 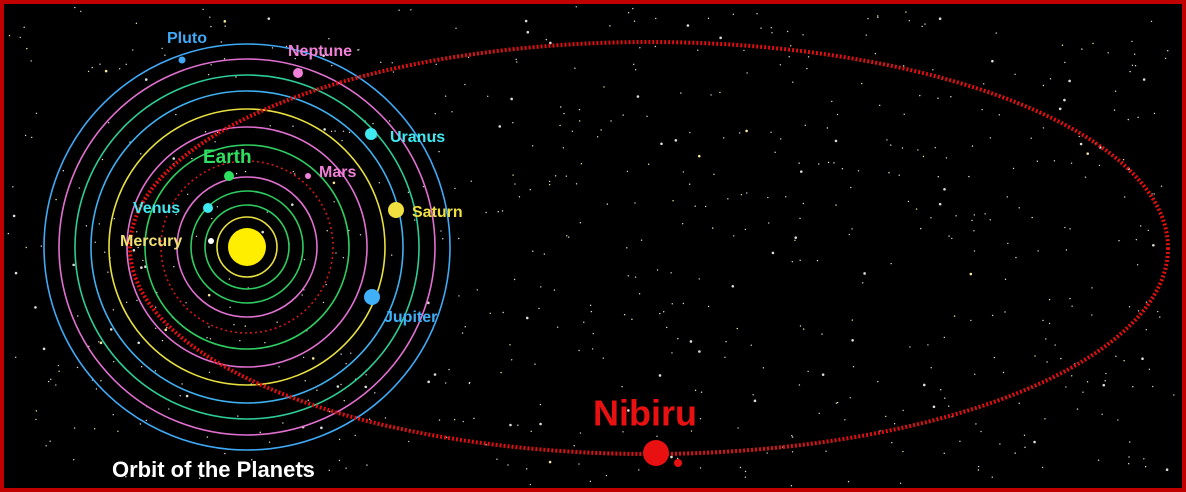 I want to click on planet, so click(x=229, y=176).